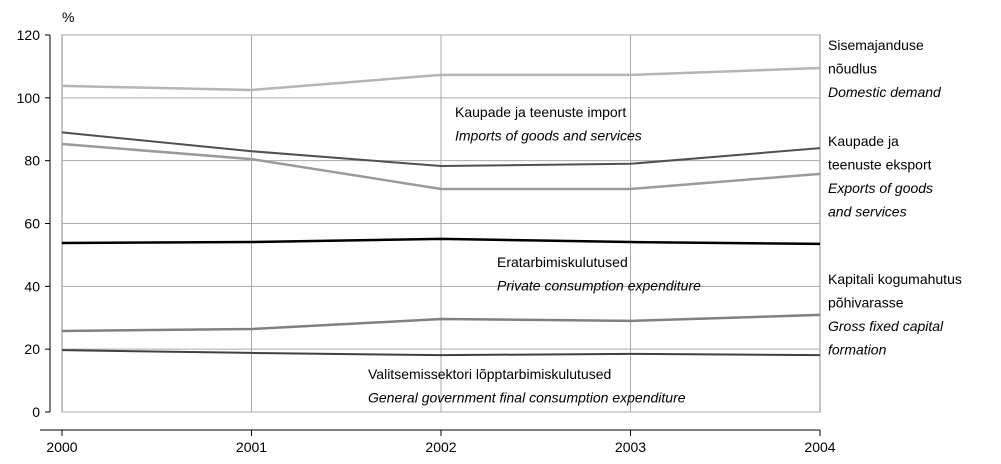 This screenshot has height=464, width=1001. I want to click on series-label: nõudlus, so click(852, 69).